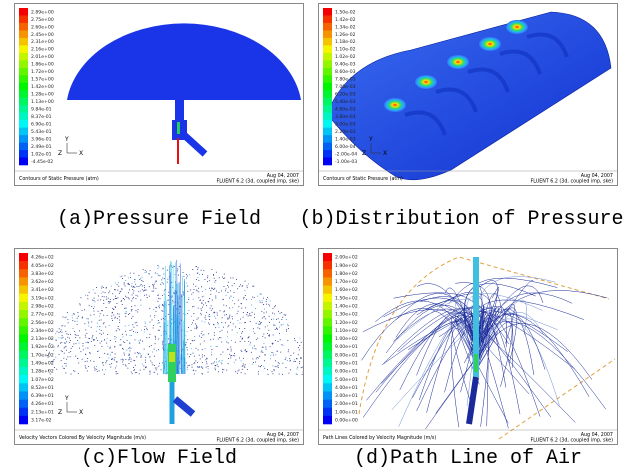 The image size is (632, 473). I want to click on colorbar-label: 8.37e-01, so click(41, 117).